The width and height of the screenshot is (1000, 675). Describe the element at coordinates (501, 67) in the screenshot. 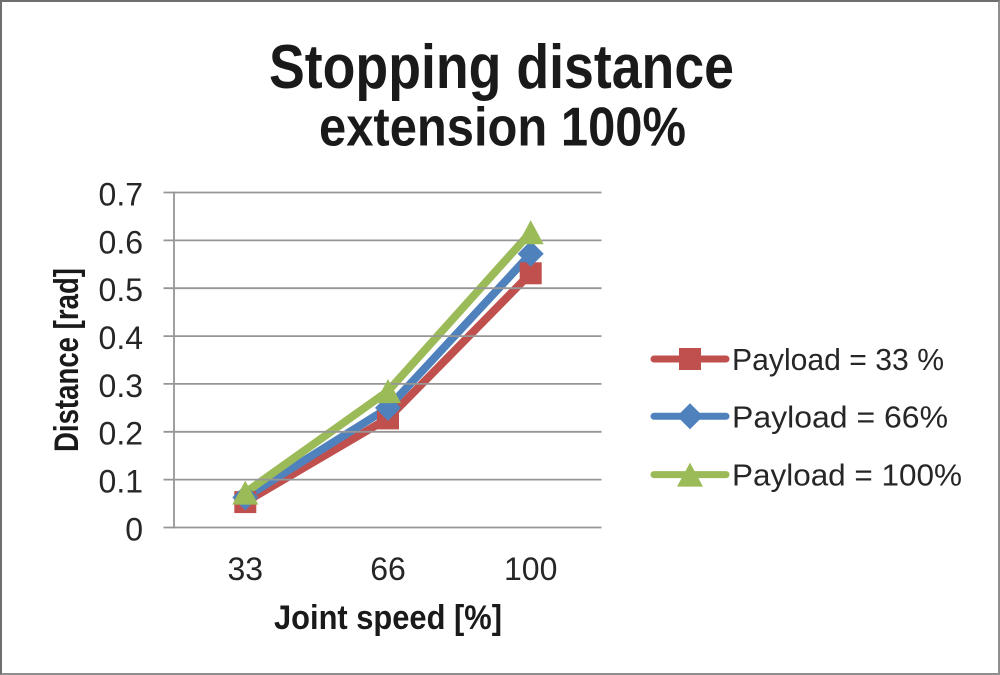

I see `svg-text: Stopping distance` at that location.